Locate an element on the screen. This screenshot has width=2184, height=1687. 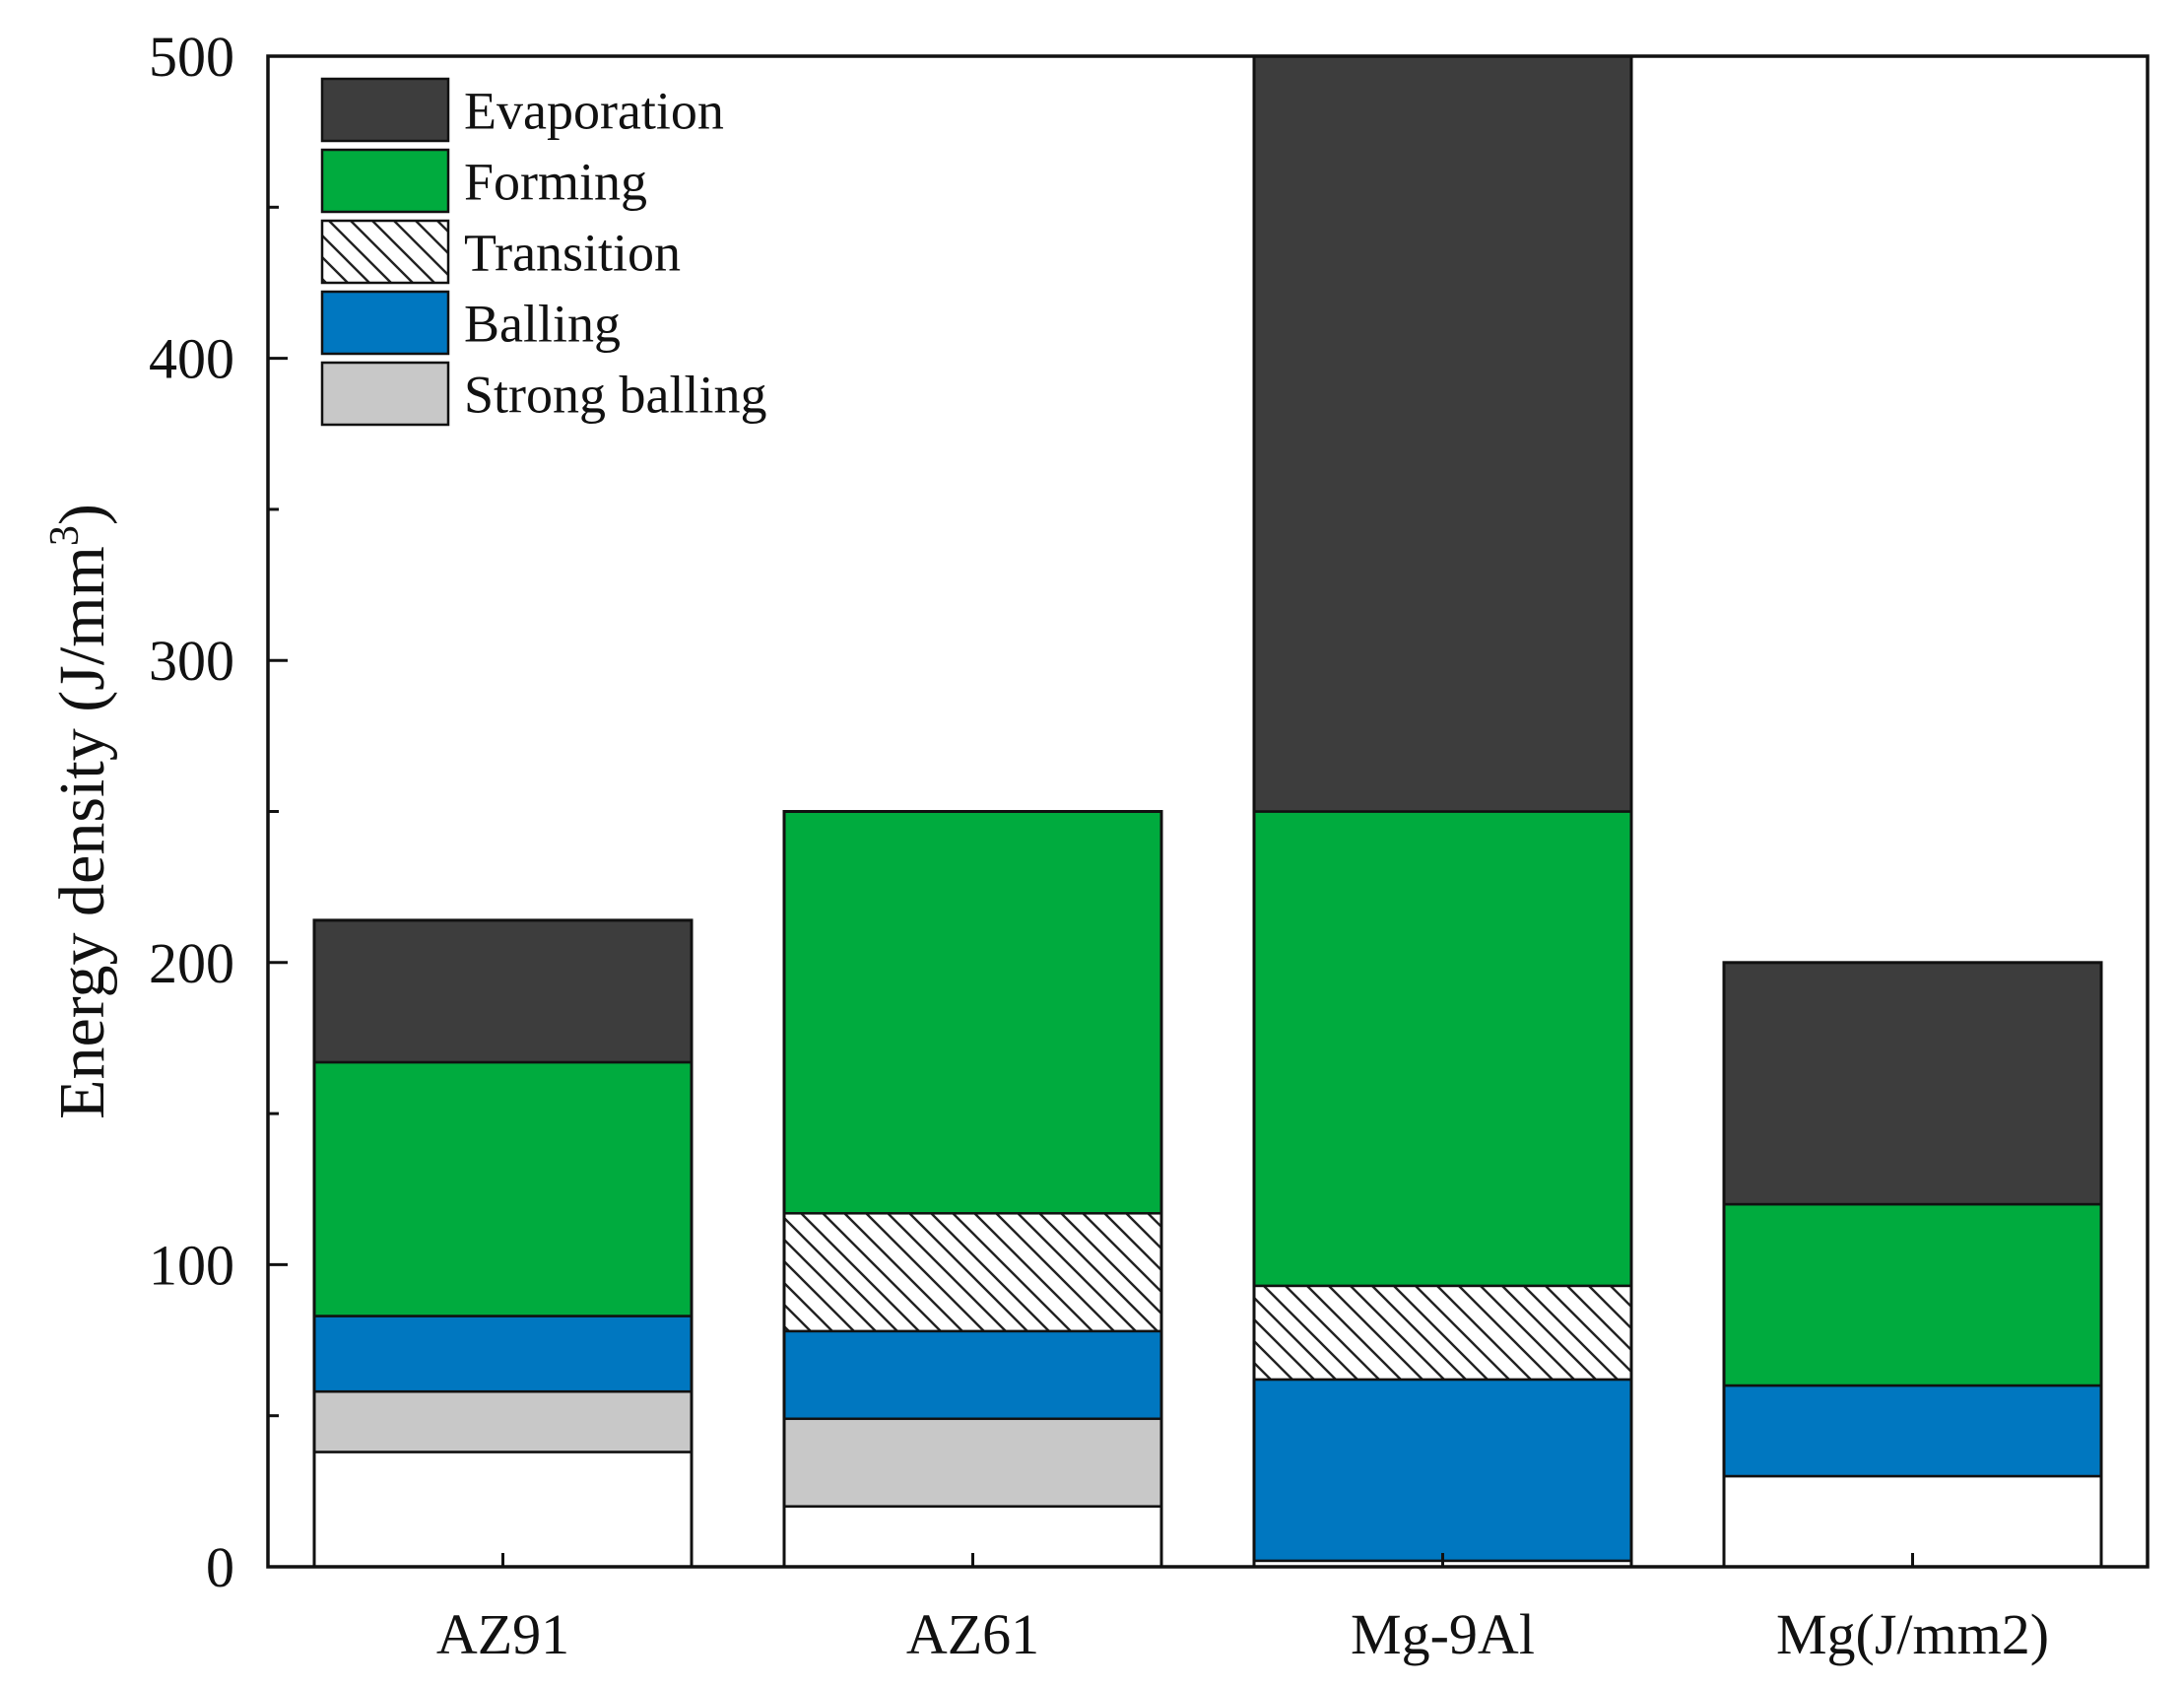
y-tick-label: 500 is located at coordinates (191, 57).